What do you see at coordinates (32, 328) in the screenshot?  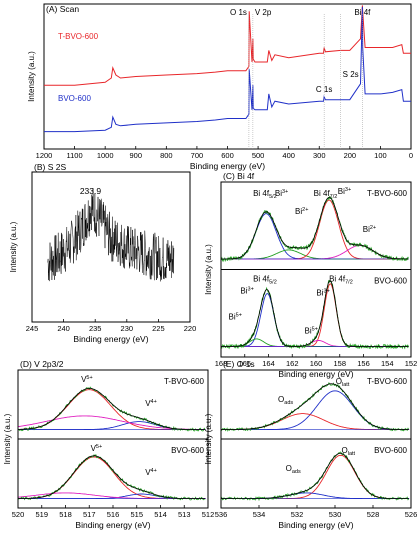 I see `x-tick-label: 245` at bounding box center [32, 328].